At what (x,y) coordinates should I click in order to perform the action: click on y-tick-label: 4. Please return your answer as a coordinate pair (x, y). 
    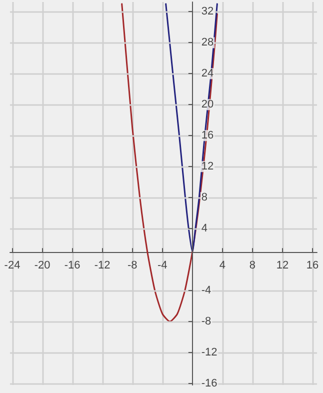
    Looking at the image, I should click on (204, 228).